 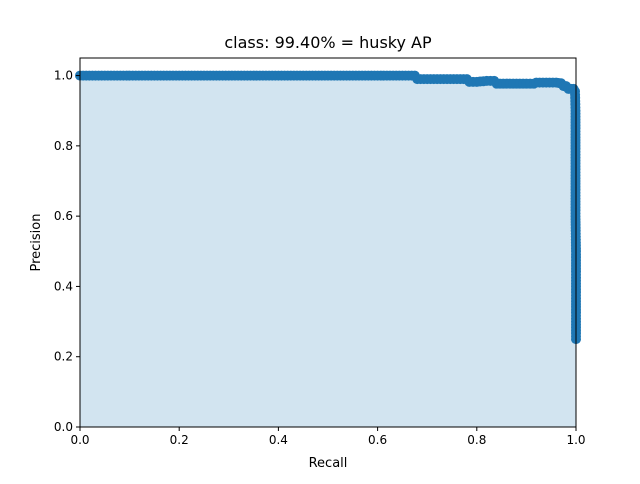 What do you see at coordinates (179, 440) in the screenshot?
I see `x-tick-label: 0.2` at bounding box center [179, 440].